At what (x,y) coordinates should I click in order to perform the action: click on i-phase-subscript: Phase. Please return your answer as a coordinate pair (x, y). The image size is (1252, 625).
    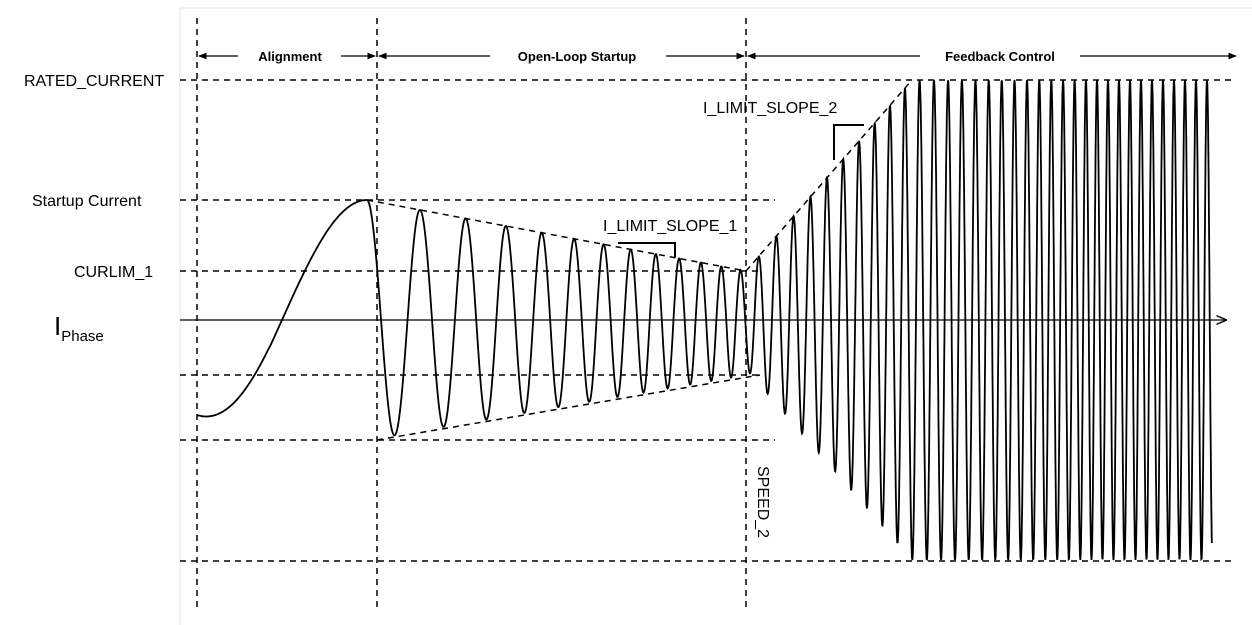
    Looking at the image, I should click on (82, 336).